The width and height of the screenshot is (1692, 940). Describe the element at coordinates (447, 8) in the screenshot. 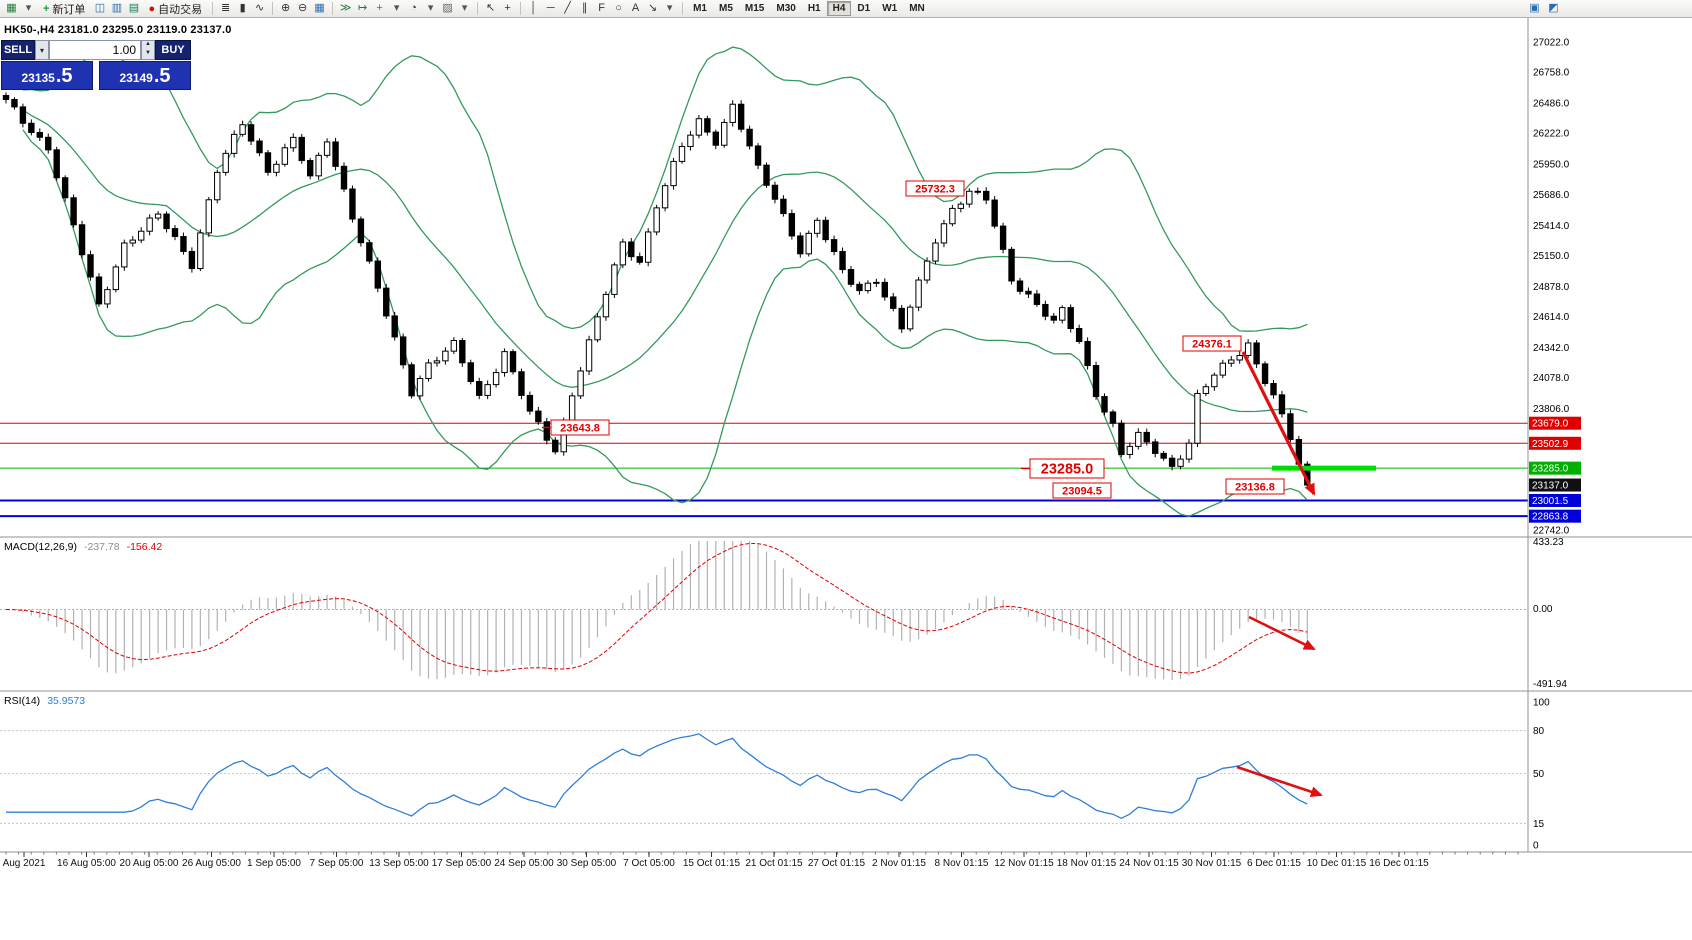

I see `templates-icon: ▨` at that location.